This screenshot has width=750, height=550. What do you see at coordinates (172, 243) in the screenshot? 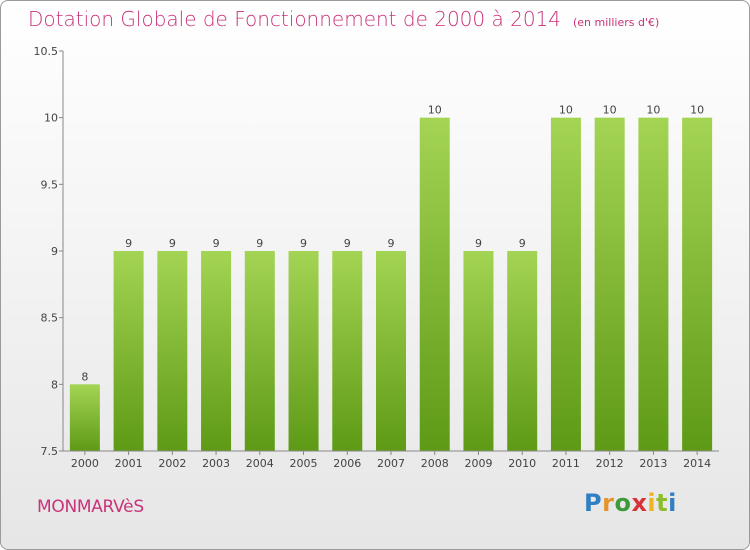
I see `data-label-2002: 9` at bounding box center [172, 243].